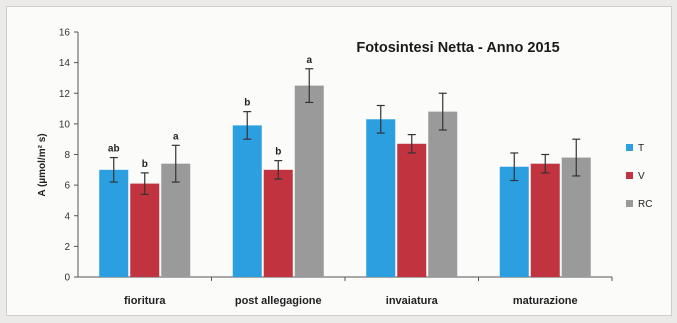  Describe the element at coordinates (412, 301) in the screenshot. I see `x-tick-label: invaiatura` at that location.